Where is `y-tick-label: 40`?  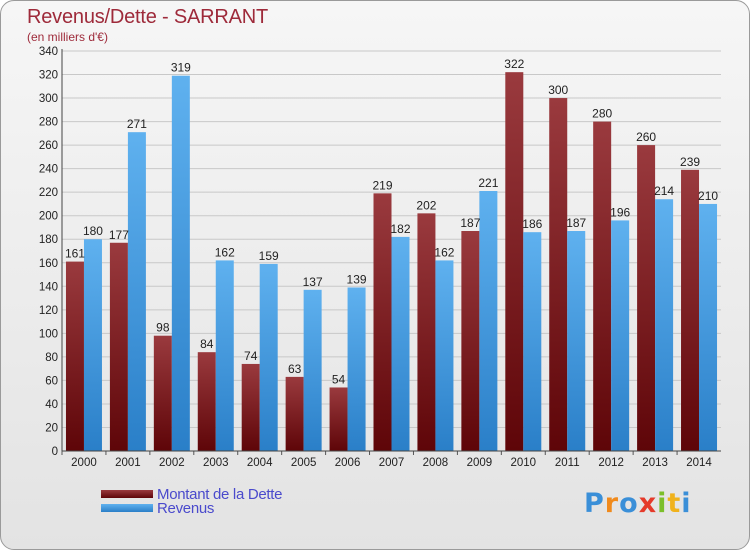 y-tick-label: 40 is located at coordinates (51, 405).